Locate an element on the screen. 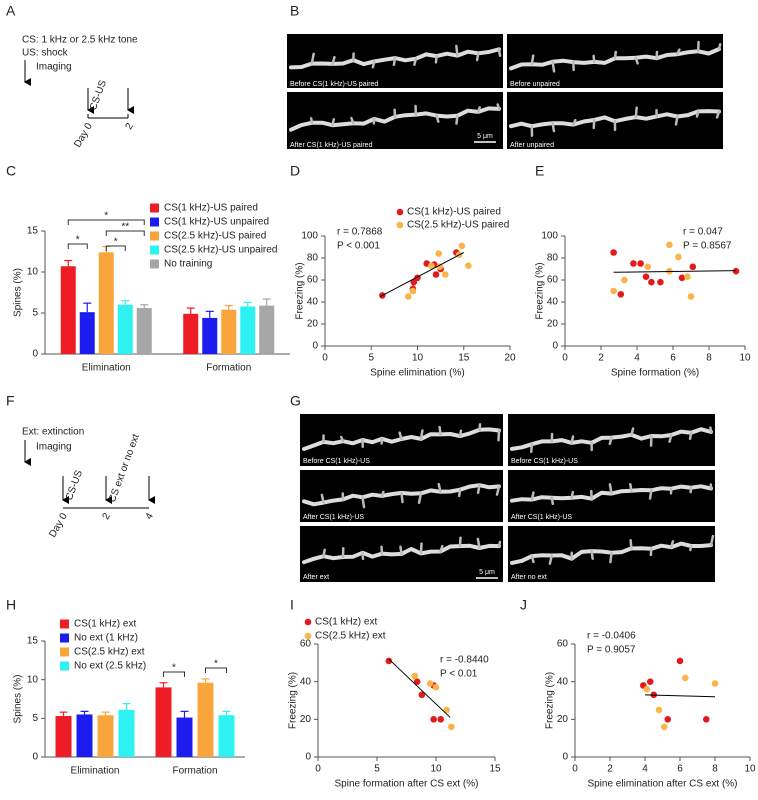 The width and height of the screenshot is (758, 800). x-tick-label: 15 is located at coordinates (495, 769).